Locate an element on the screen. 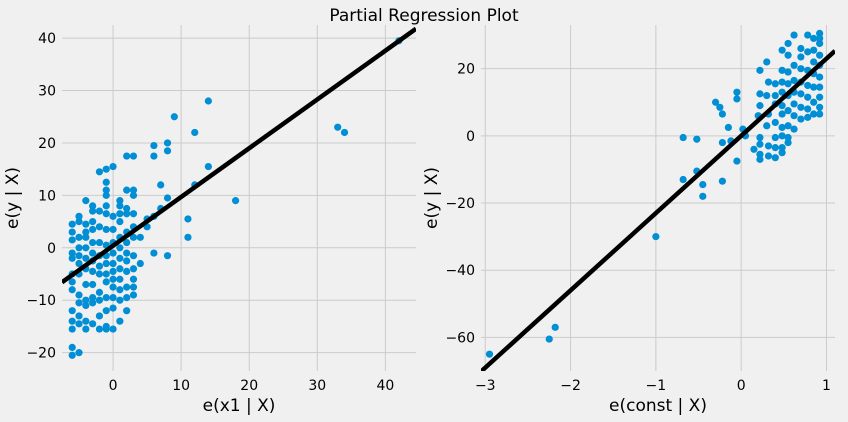 This screenshot has height=422, width=848. chart2-y-tick-label: −60 is located at coordinates (460, 338).